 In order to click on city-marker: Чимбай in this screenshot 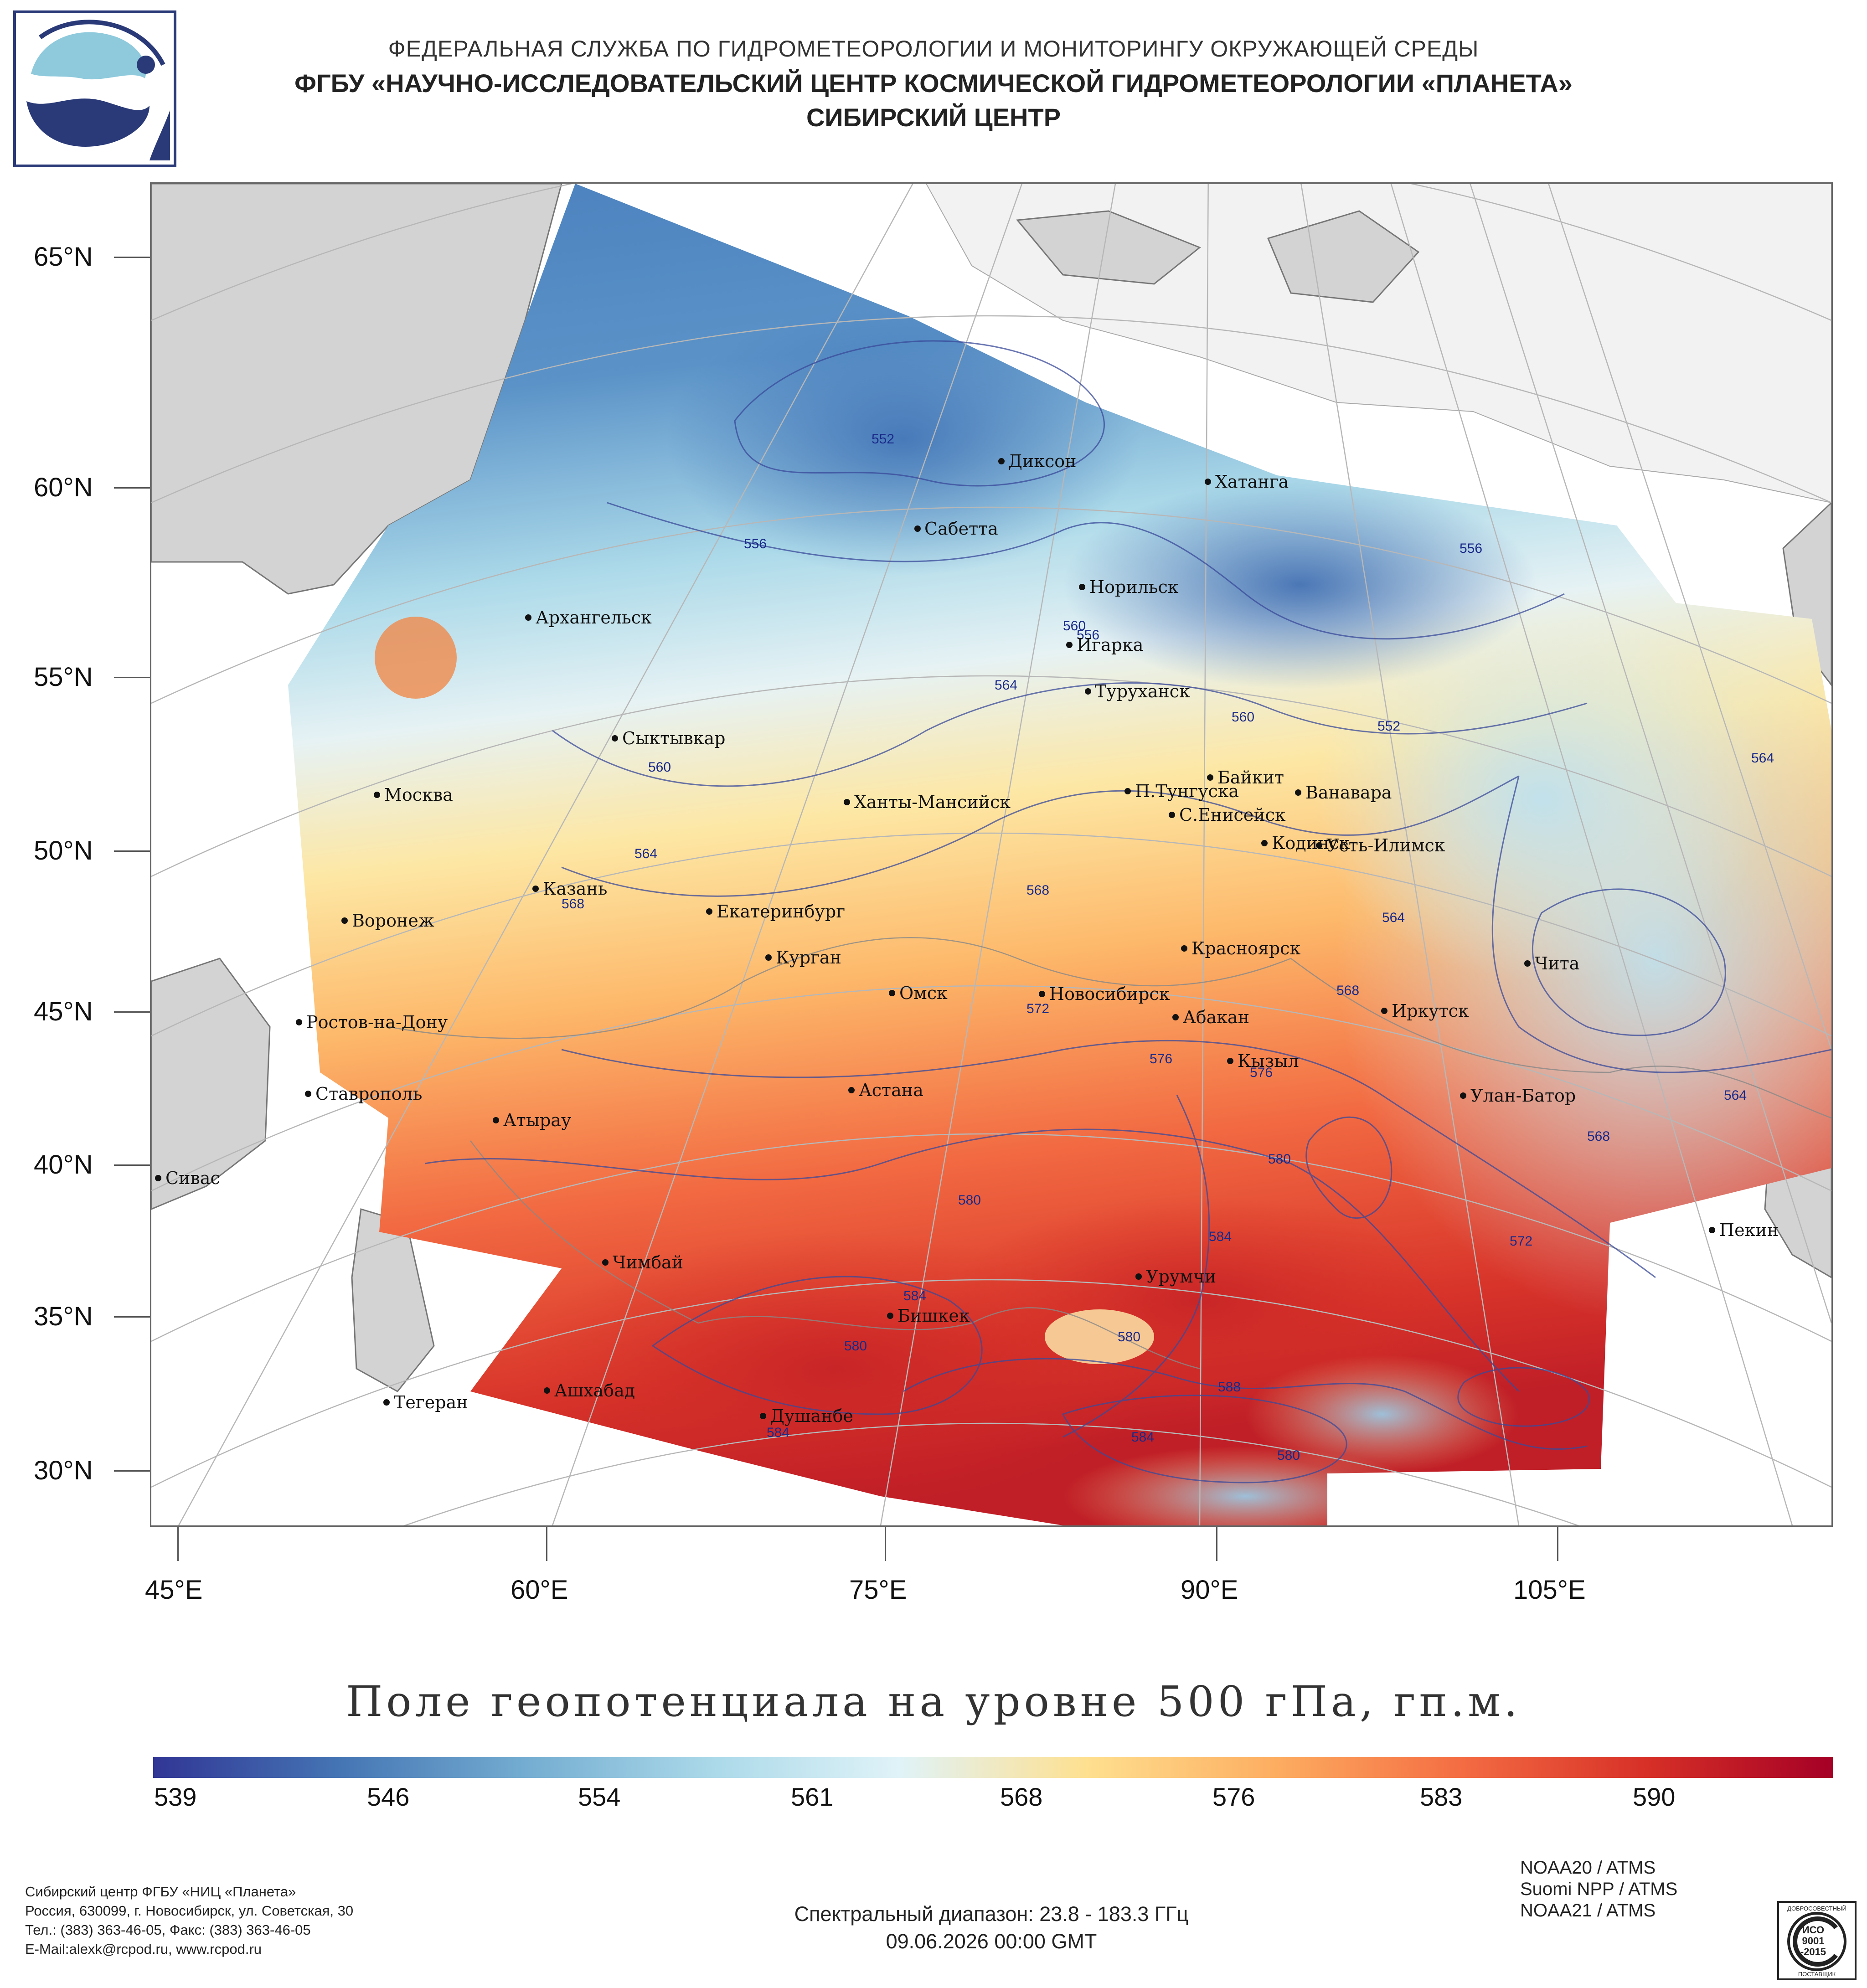, I will do `click(642, 1262)`.